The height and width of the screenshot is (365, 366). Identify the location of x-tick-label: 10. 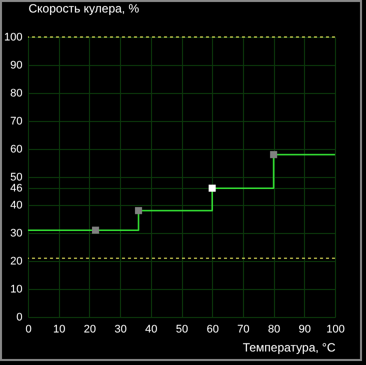
(59, 330).